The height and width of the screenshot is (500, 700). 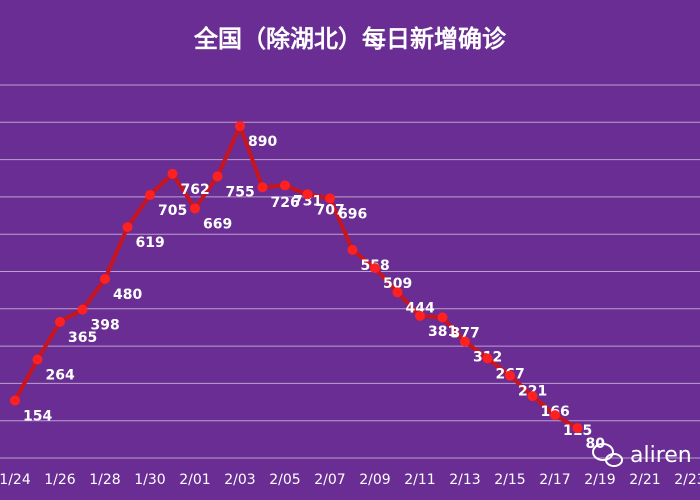 What do you see at coordinates (509, 480) in the screenshot?
I see `x-tick-label: 2/15` at bounding box center [509, 480].